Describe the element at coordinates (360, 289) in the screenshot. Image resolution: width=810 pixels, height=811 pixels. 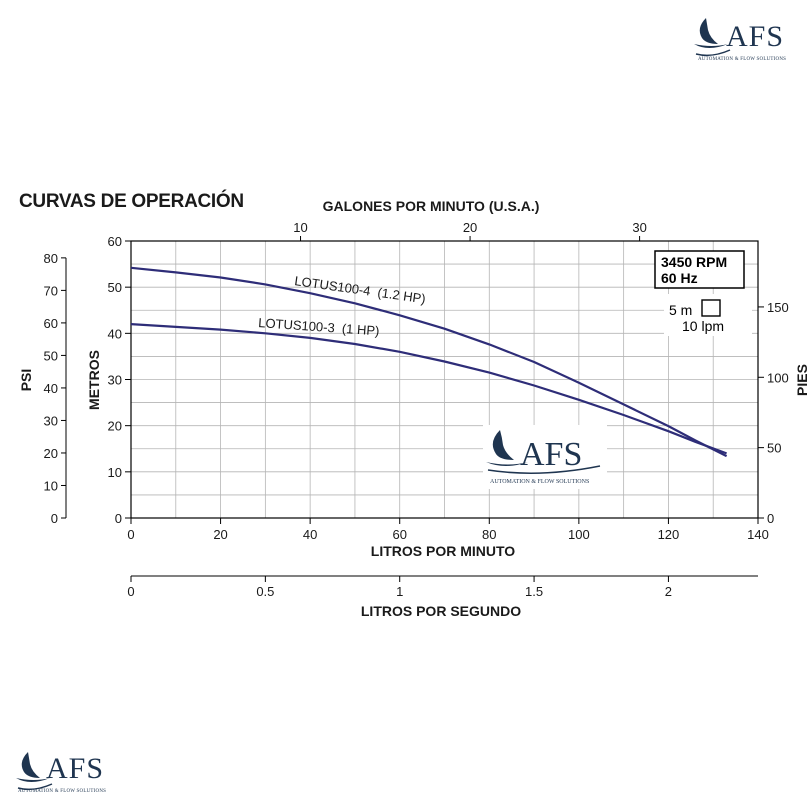
I see `series-label-lotus100-4: LOTUS100-4 (1.2 HP)` at that location.